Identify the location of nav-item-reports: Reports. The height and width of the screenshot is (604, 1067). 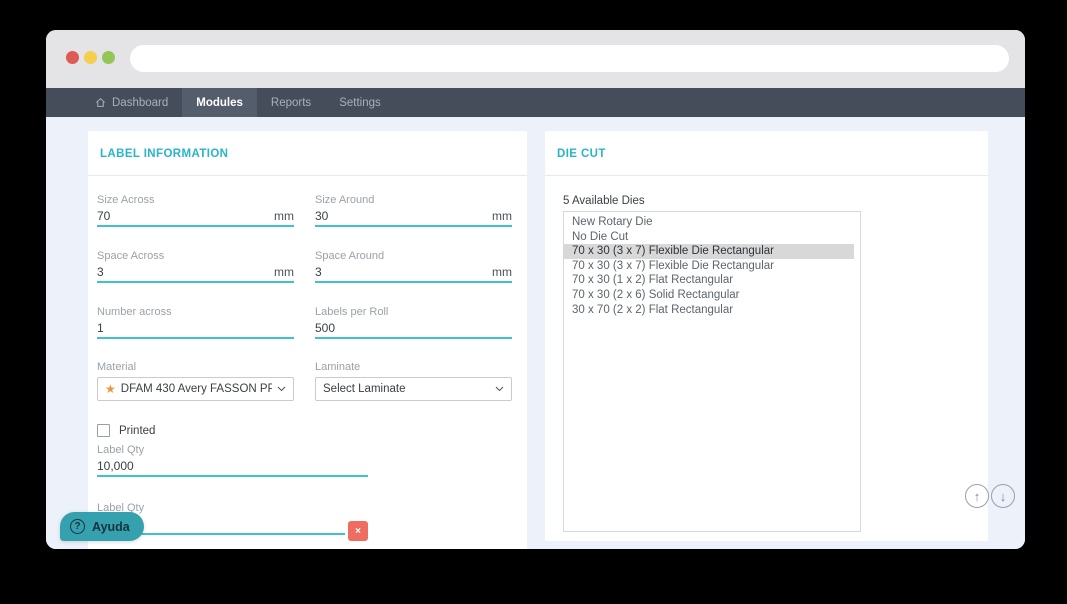
(291, 102).